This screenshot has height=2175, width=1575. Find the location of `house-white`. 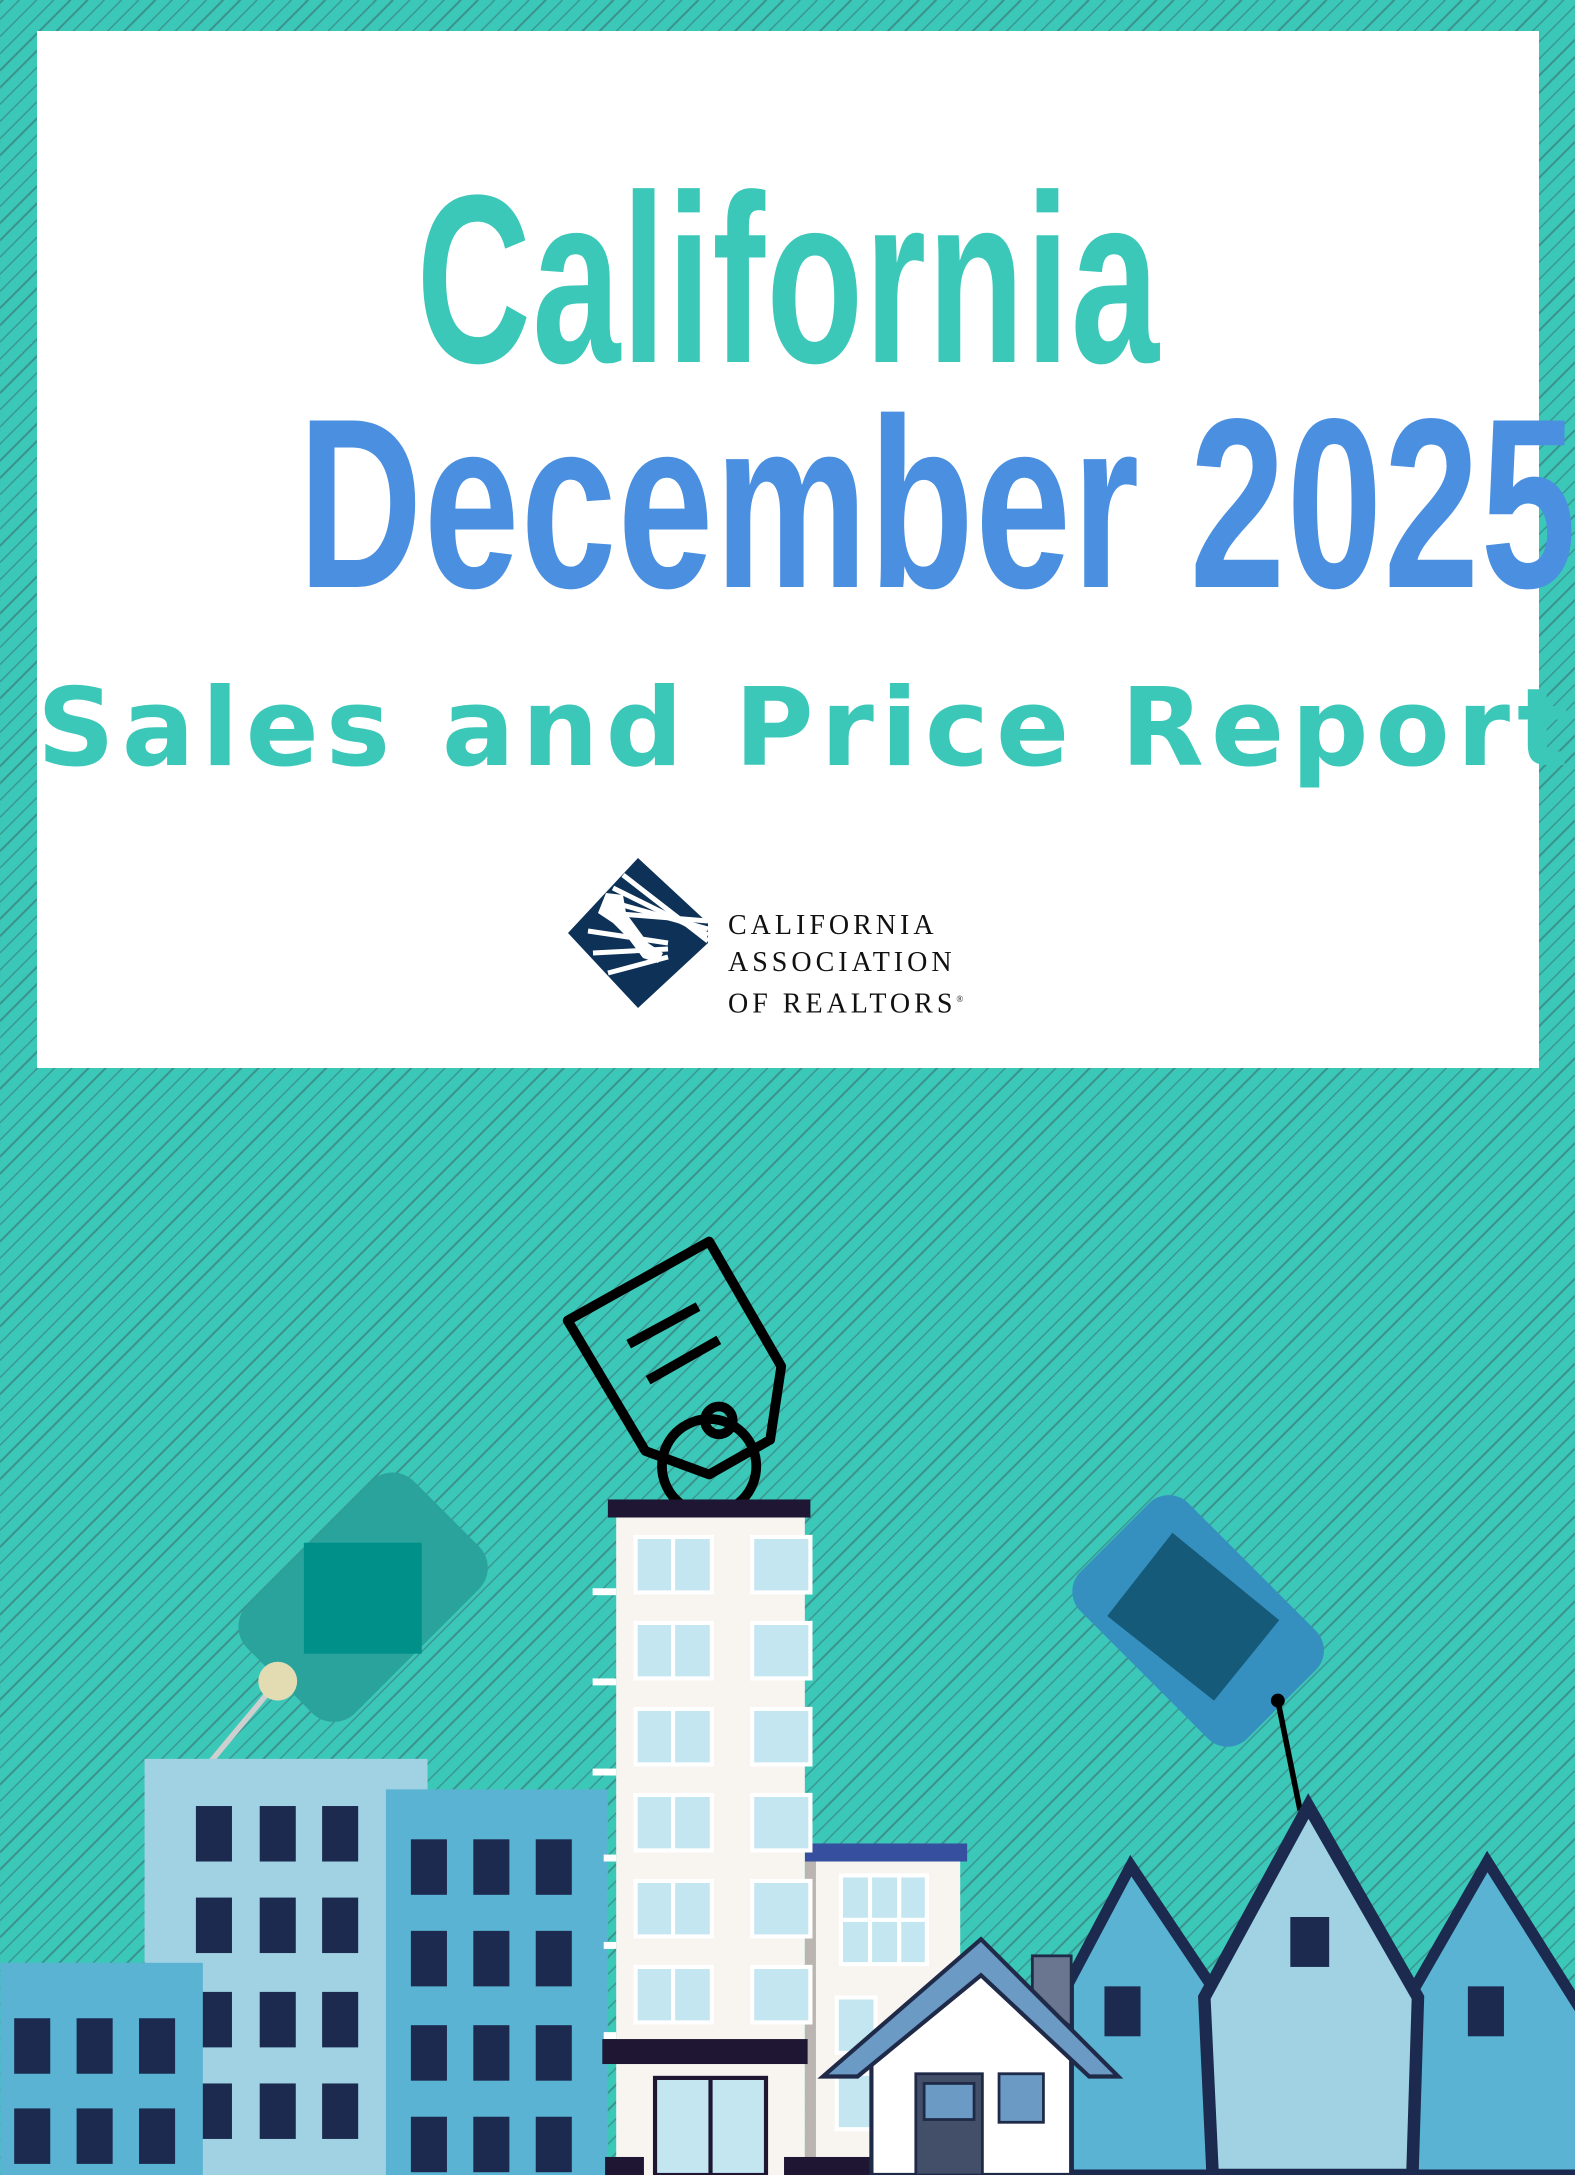

house-white is located at coordinates (970, 2055).